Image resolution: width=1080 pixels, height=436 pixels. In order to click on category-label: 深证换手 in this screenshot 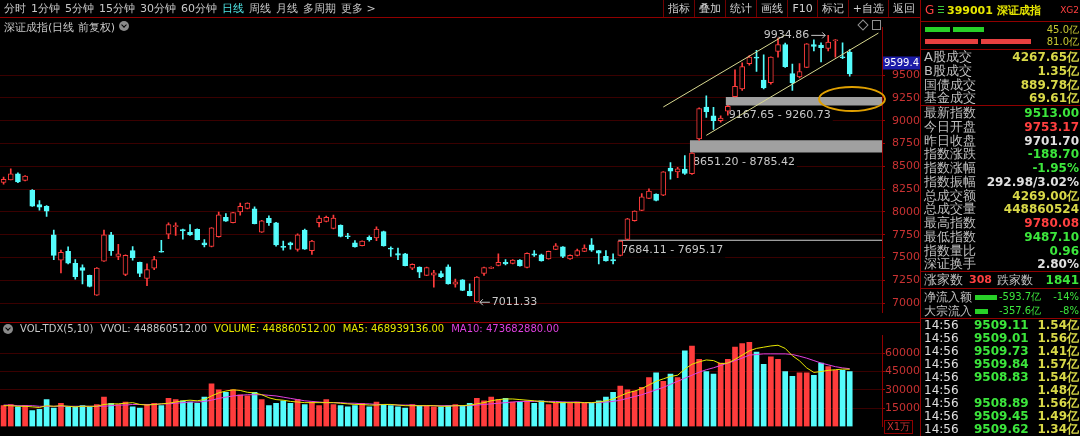, I will do `click(950, 264)`.